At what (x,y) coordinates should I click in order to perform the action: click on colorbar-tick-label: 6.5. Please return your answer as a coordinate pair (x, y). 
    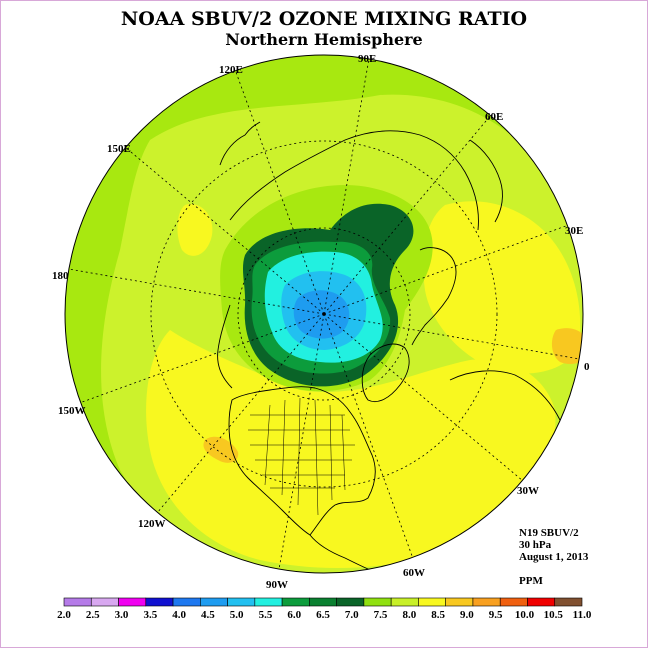
    Looking at the image, I should click on (323, 615).